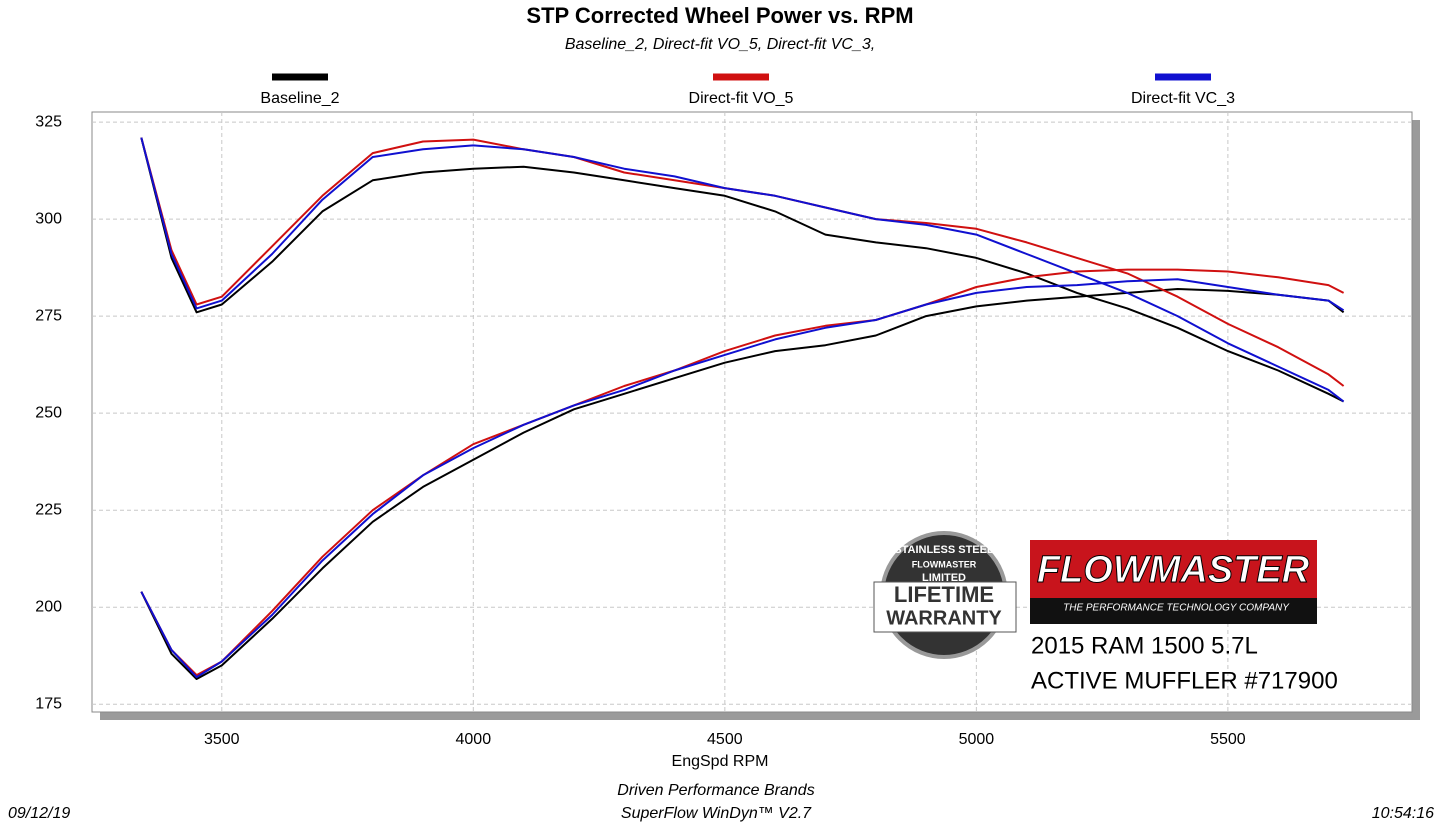 This screenshot has width=1445, height=832. I want to click on badge-text: STAINLESS STEEL, so click(944, 550).